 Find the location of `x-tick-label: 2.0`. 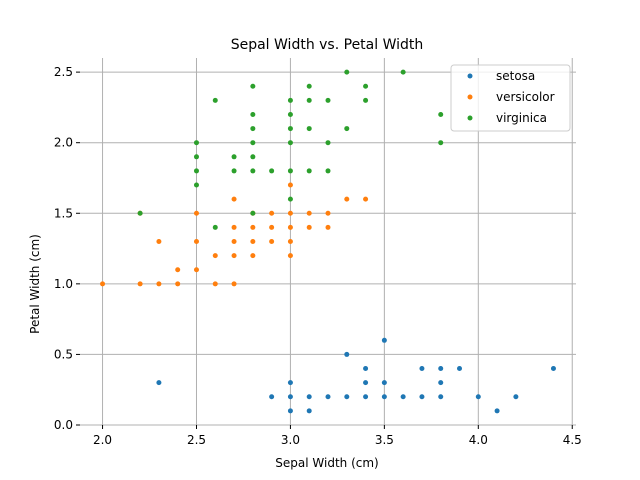

x-tick-label: 2.0 is located at coordinates (102, 440).